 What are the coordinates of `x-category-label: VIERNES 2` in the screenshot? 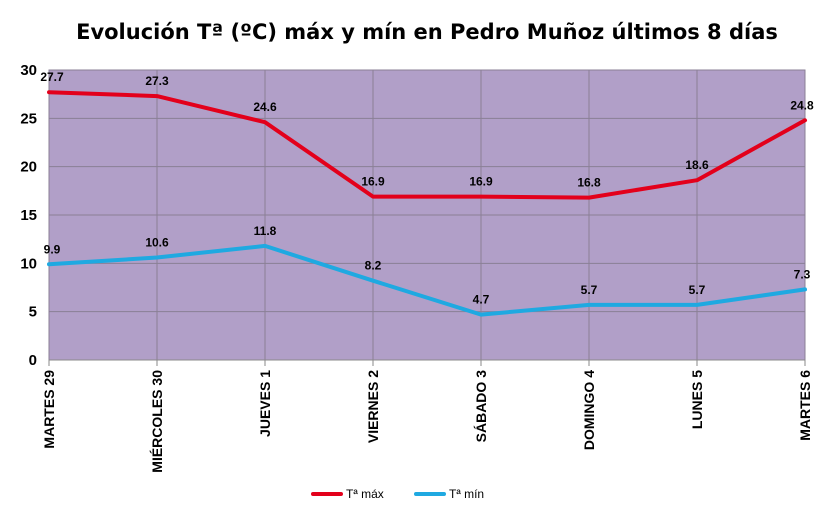 It's located at (373, 406).